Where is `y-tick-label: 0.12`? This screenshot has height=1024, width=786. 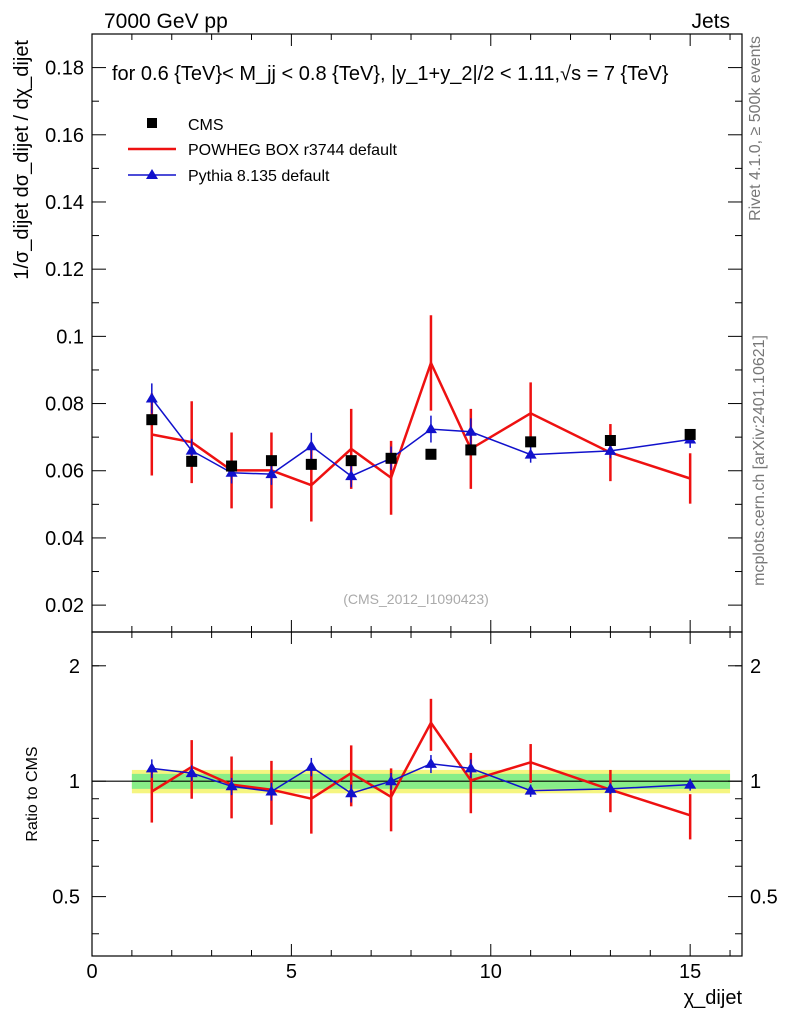 y-tick-label: 0.12 is located at coordinates (64, 270).